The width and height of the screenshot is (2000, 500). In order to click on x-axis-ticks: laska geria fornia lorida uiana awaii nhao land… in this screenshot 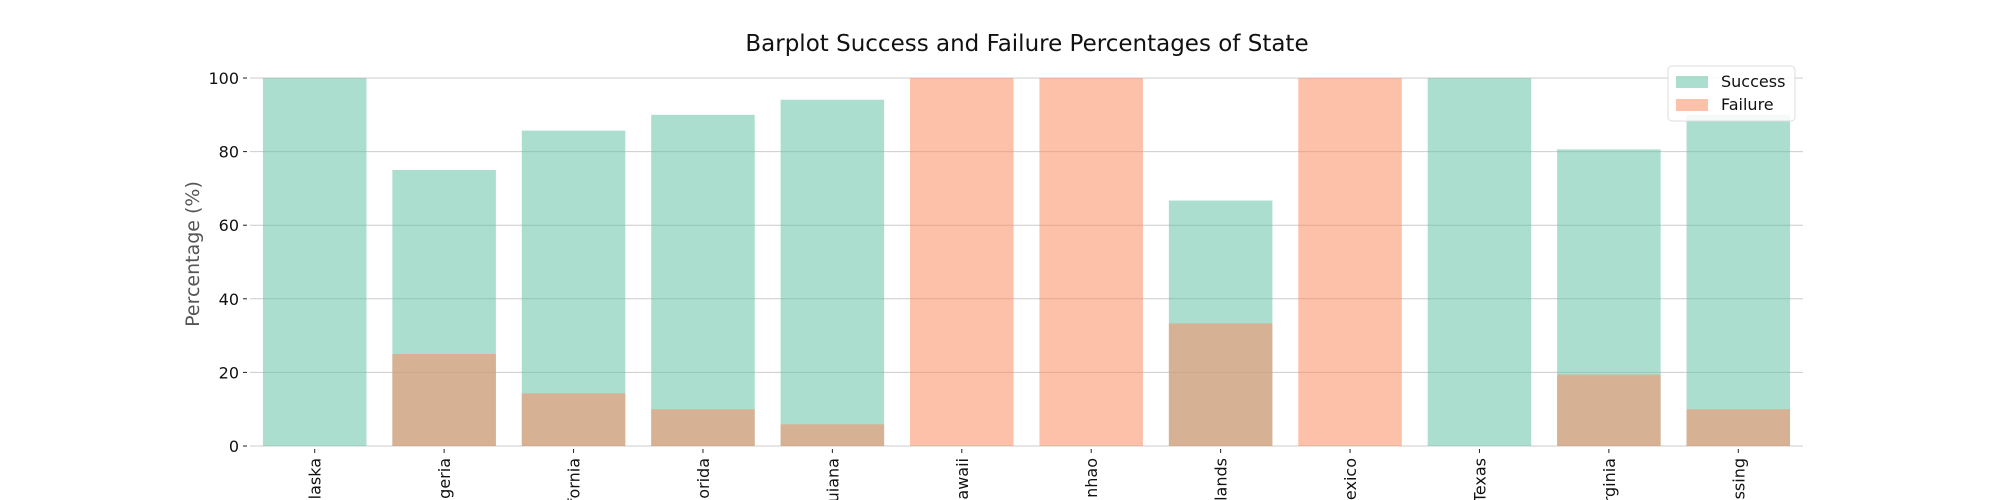, I will do `click(1027, 474)`.